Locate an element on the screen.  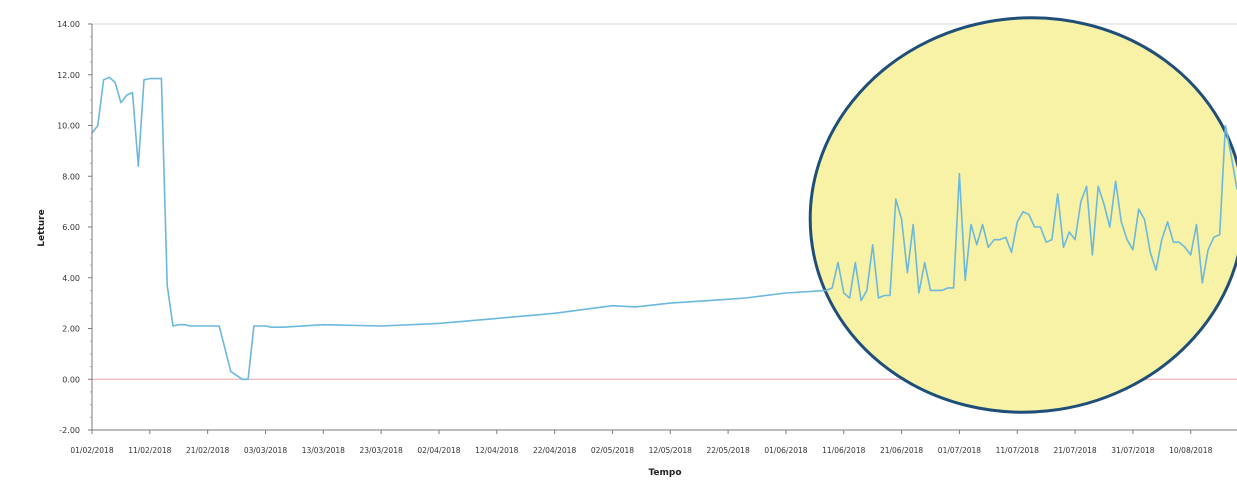
x-tick-label: 21/02/2018 is located at coordinates (207, 450).